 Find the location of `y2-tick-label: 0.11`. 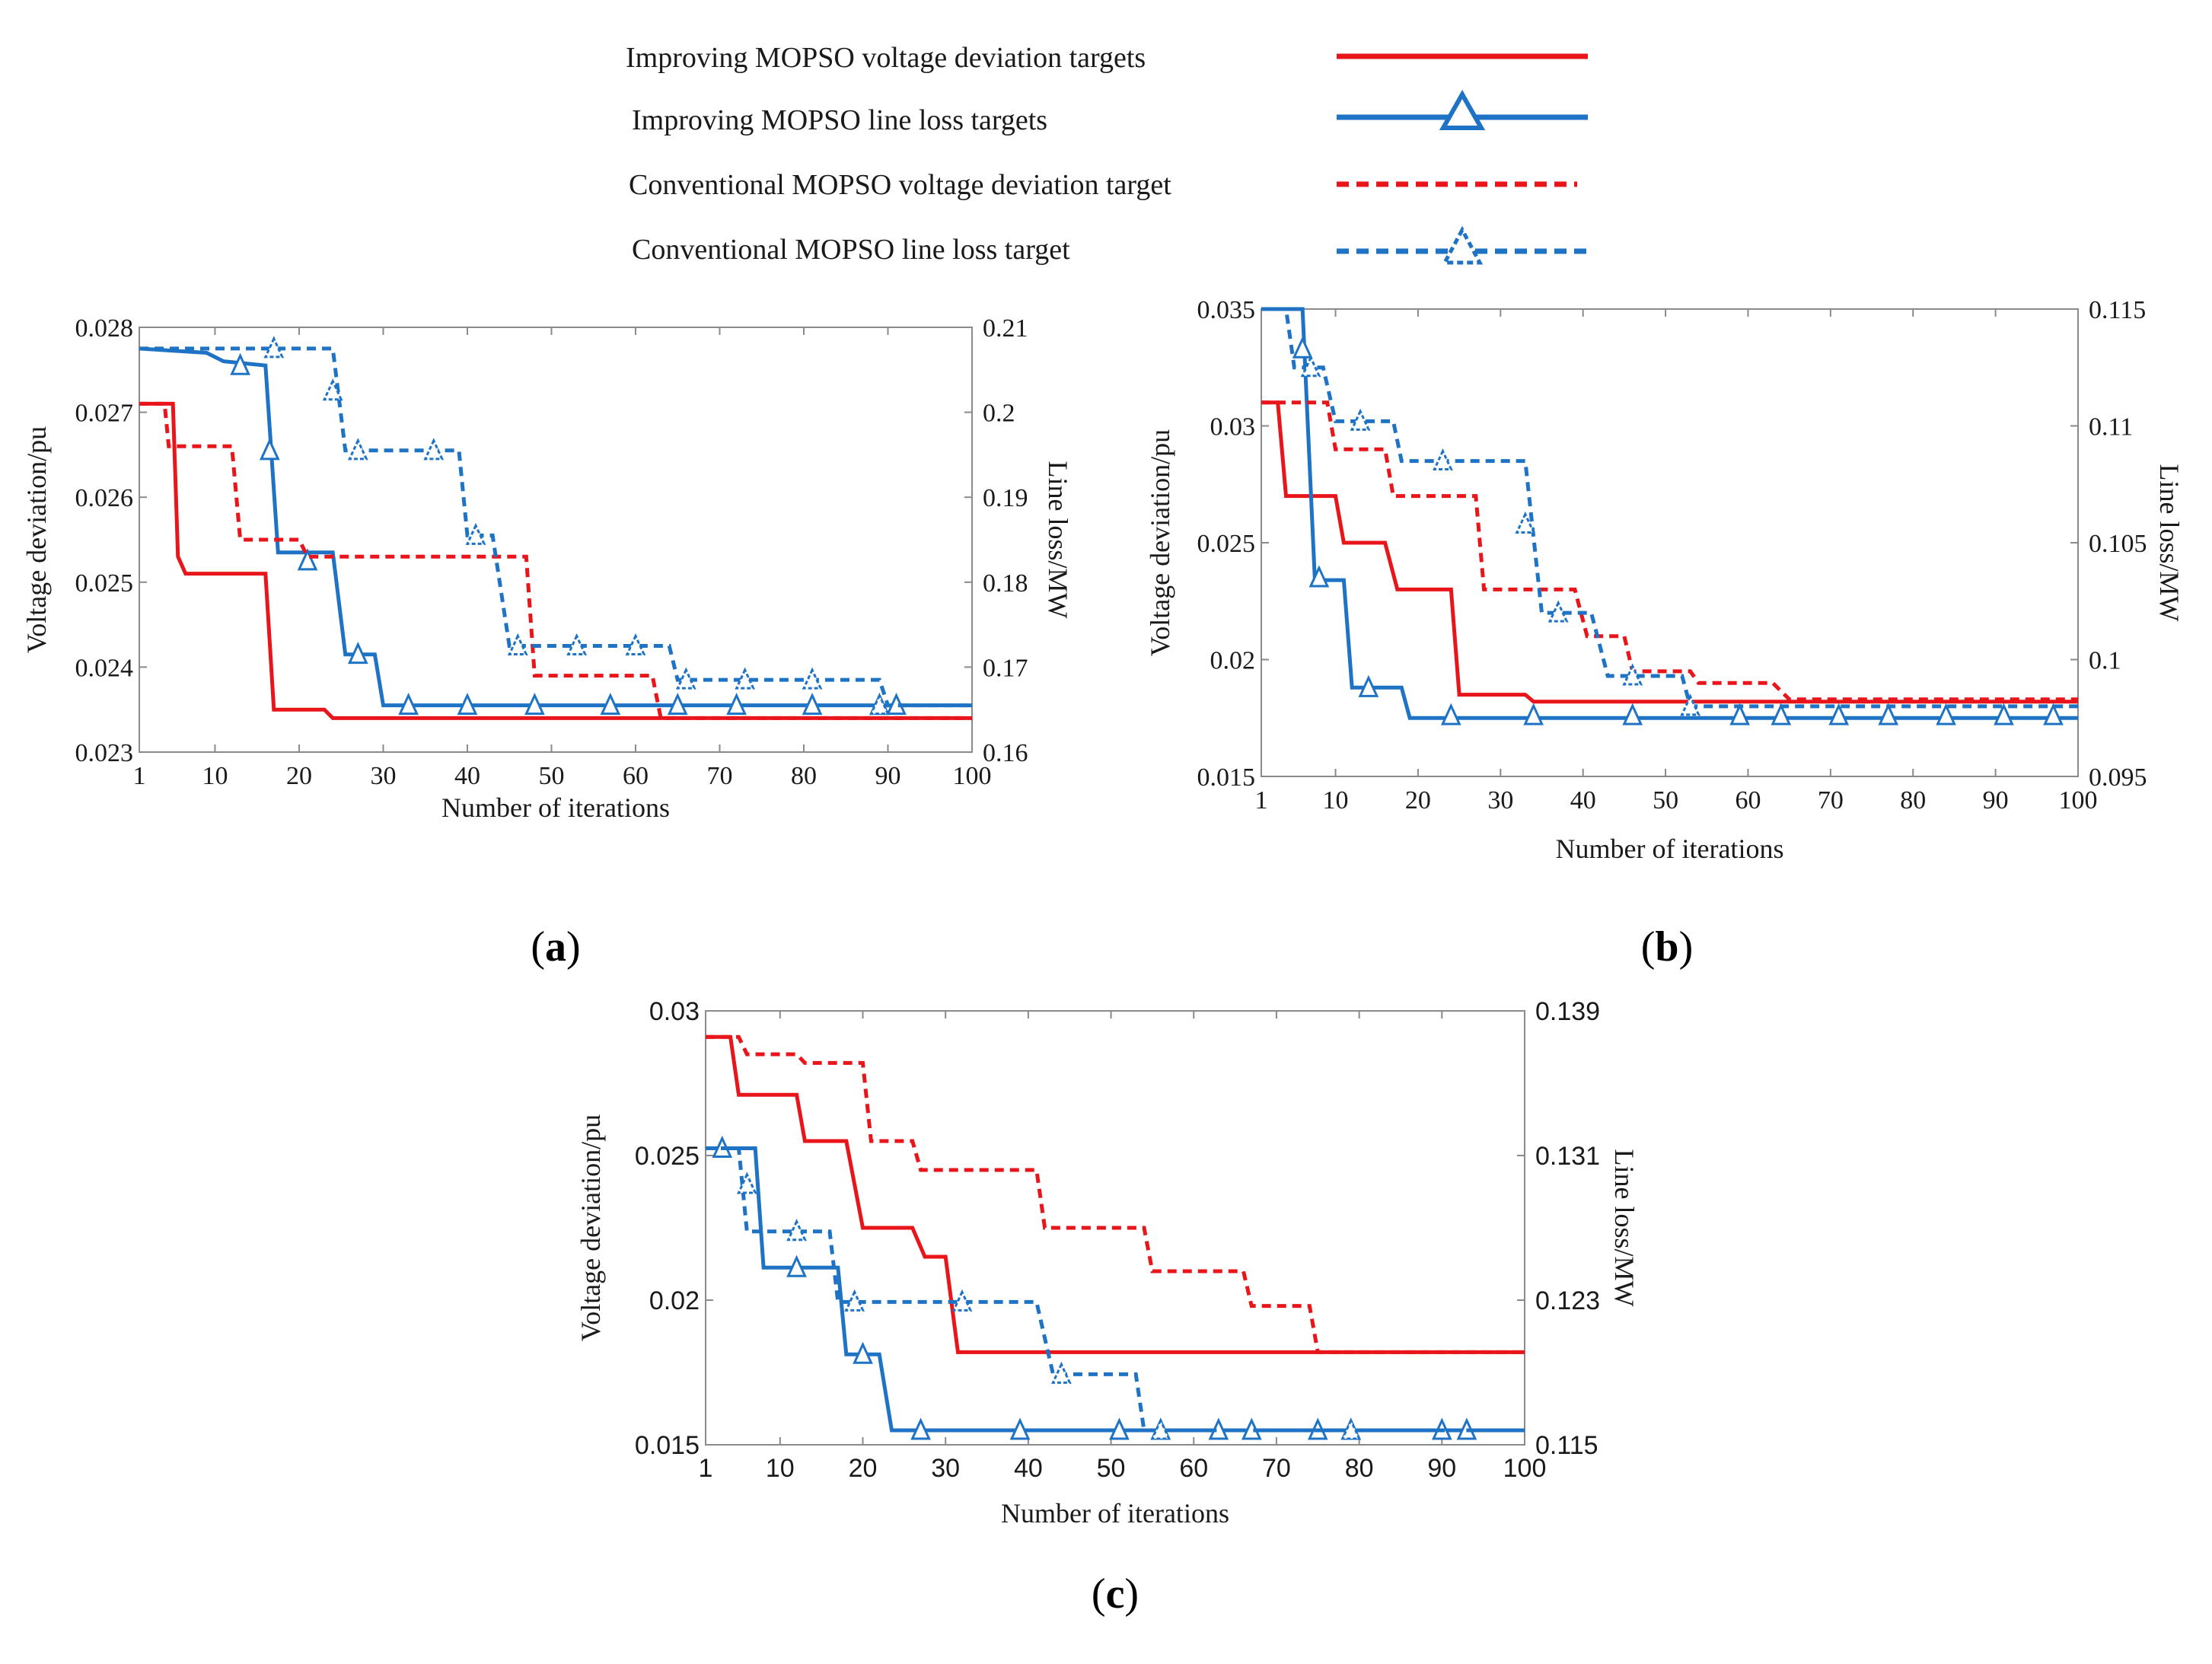

y2-tick-label: 0.11 is located at coordinates (2111, 427).